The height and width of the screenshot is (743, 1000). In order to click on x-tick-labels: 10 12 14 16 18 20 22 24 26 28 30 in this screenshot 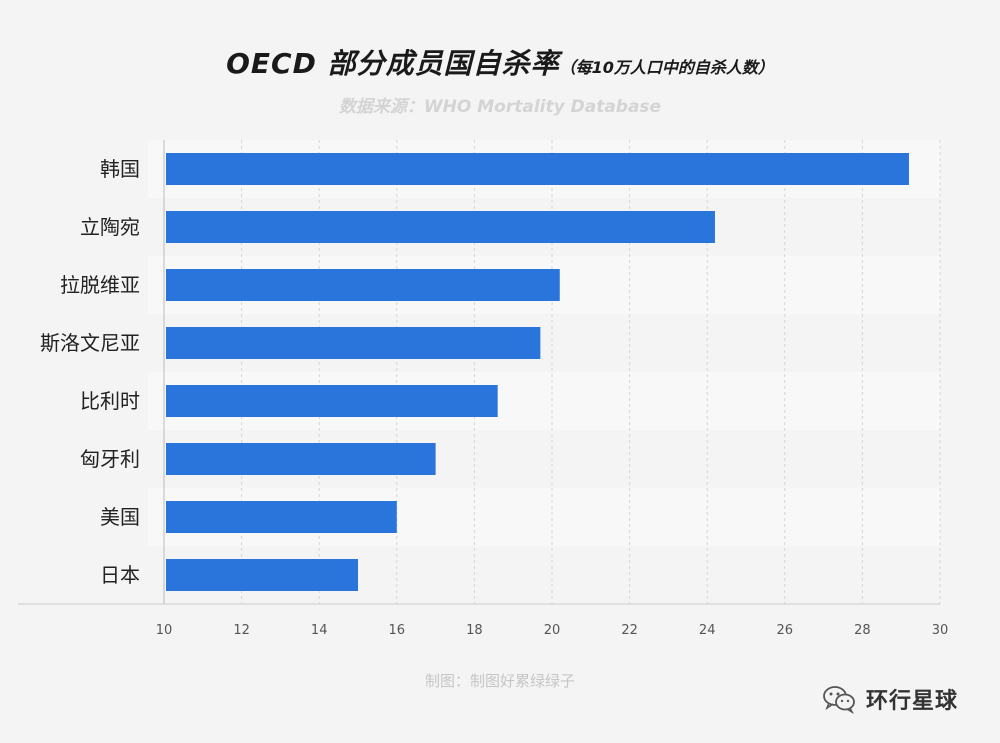, I will do `click(552, 630)`.